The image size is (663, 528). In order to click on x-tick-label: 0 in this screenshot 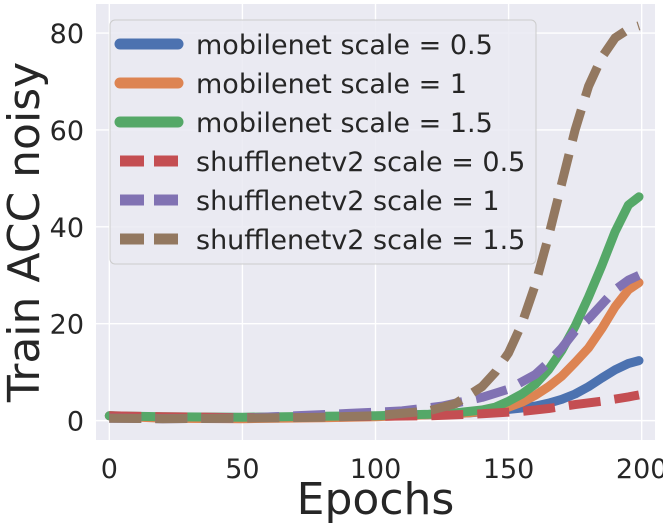, I will do `click(109, 469)`.